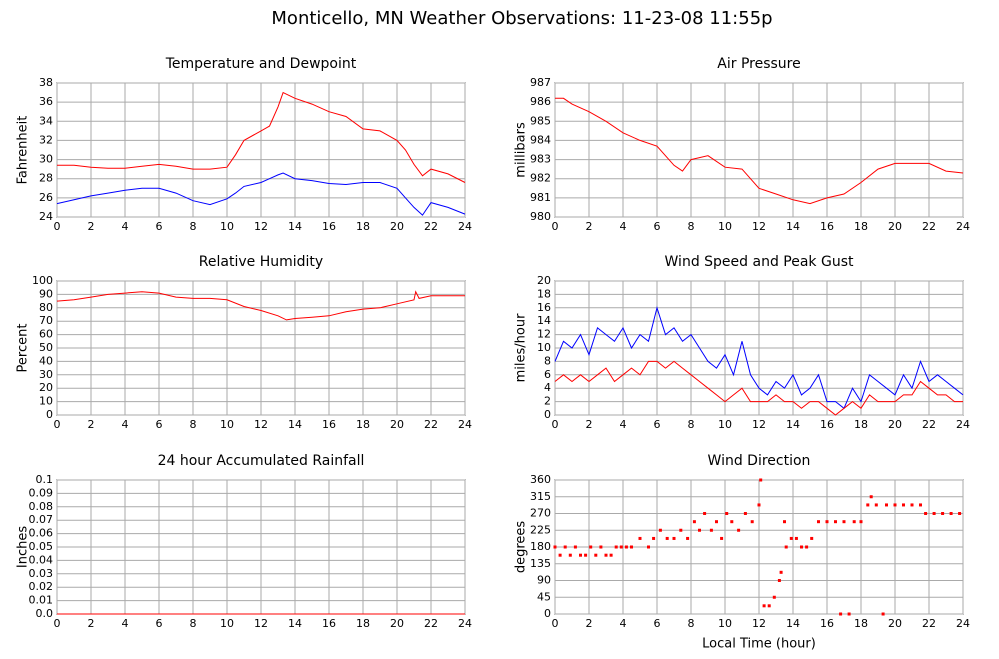 The image size is (999, 659). What do you see at coordinates (41, 573) in the screenshot?
I see `y-tick-label: 0.03` at bounding box center [41, 573].